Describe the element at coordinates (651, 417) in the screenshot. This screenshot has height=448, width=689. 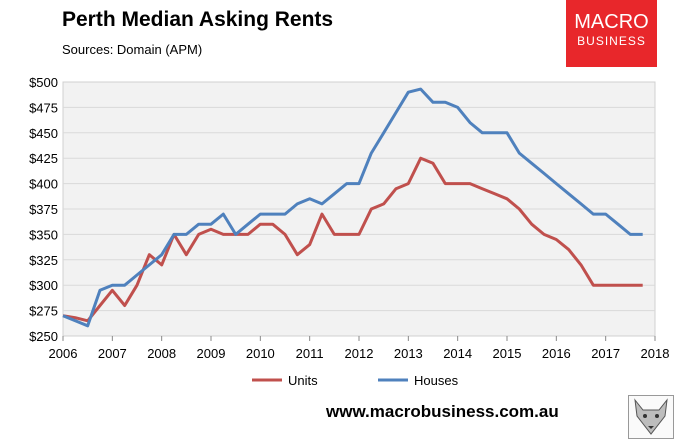
I see `fox-mascot-icon` at that location.